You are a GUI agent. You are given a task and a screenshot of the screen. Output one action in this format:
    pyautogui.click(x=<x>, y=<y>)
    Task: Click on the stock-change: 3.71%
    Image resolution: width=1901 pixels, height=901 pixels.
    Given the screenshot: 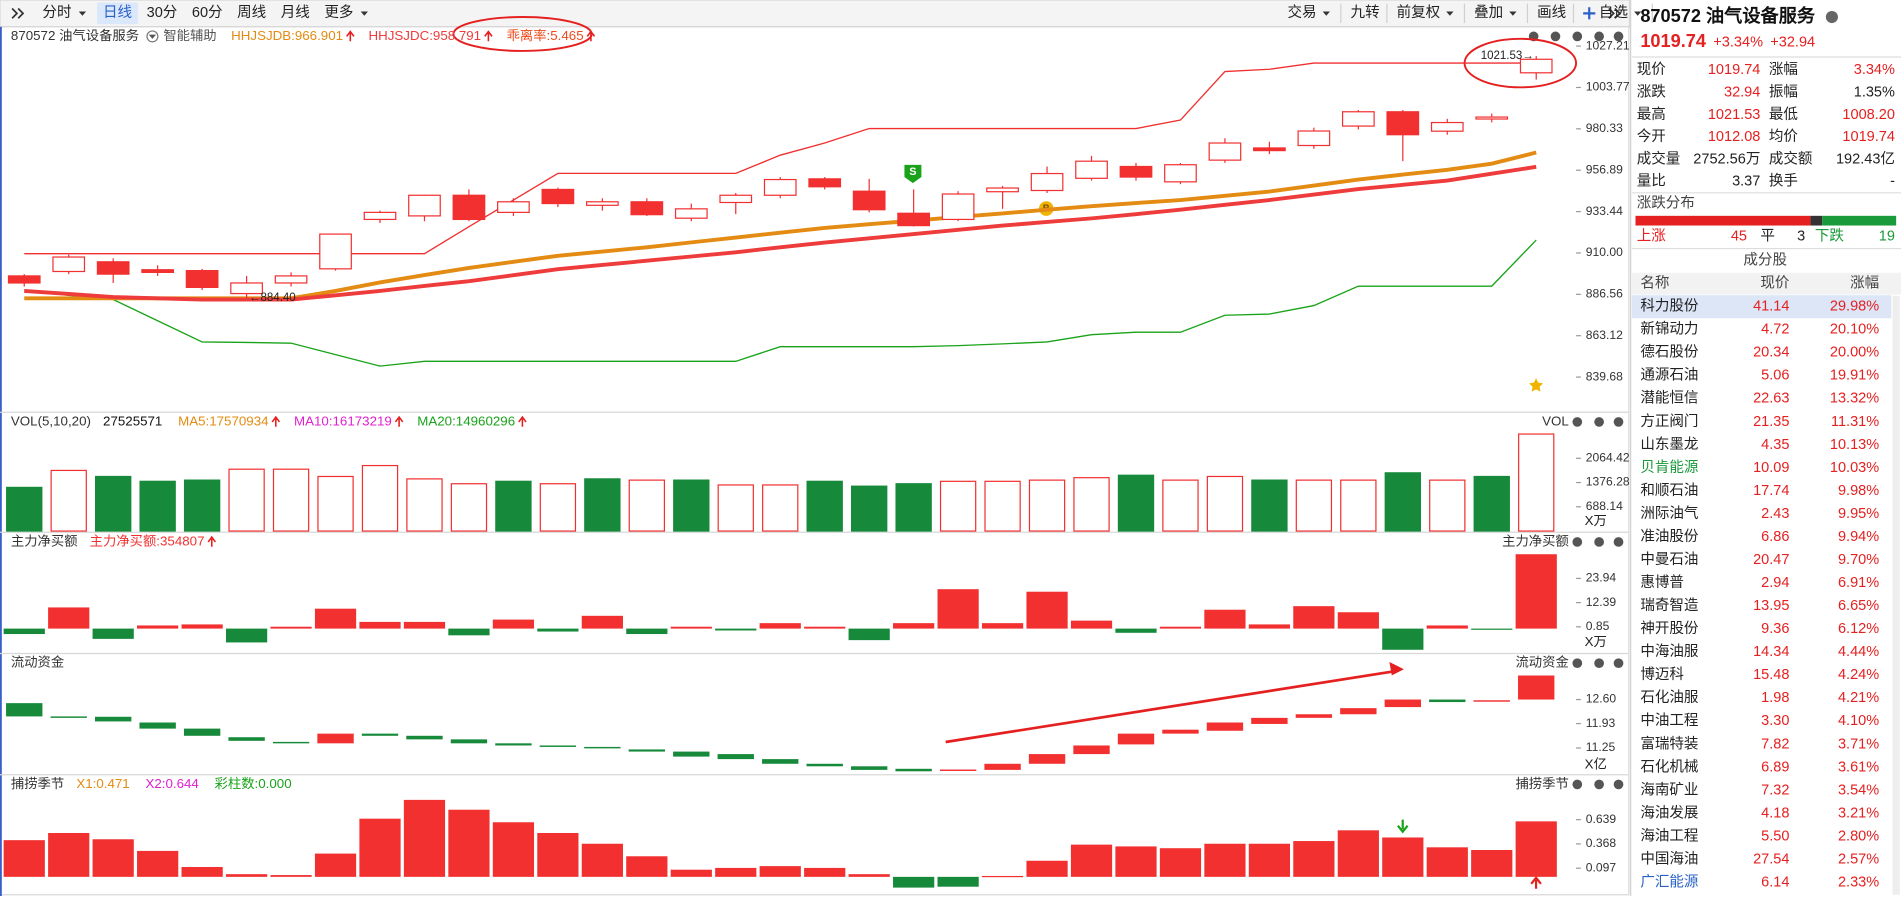 What is the action you would take?
    pyautogui.click(x=1858, y=744)
    